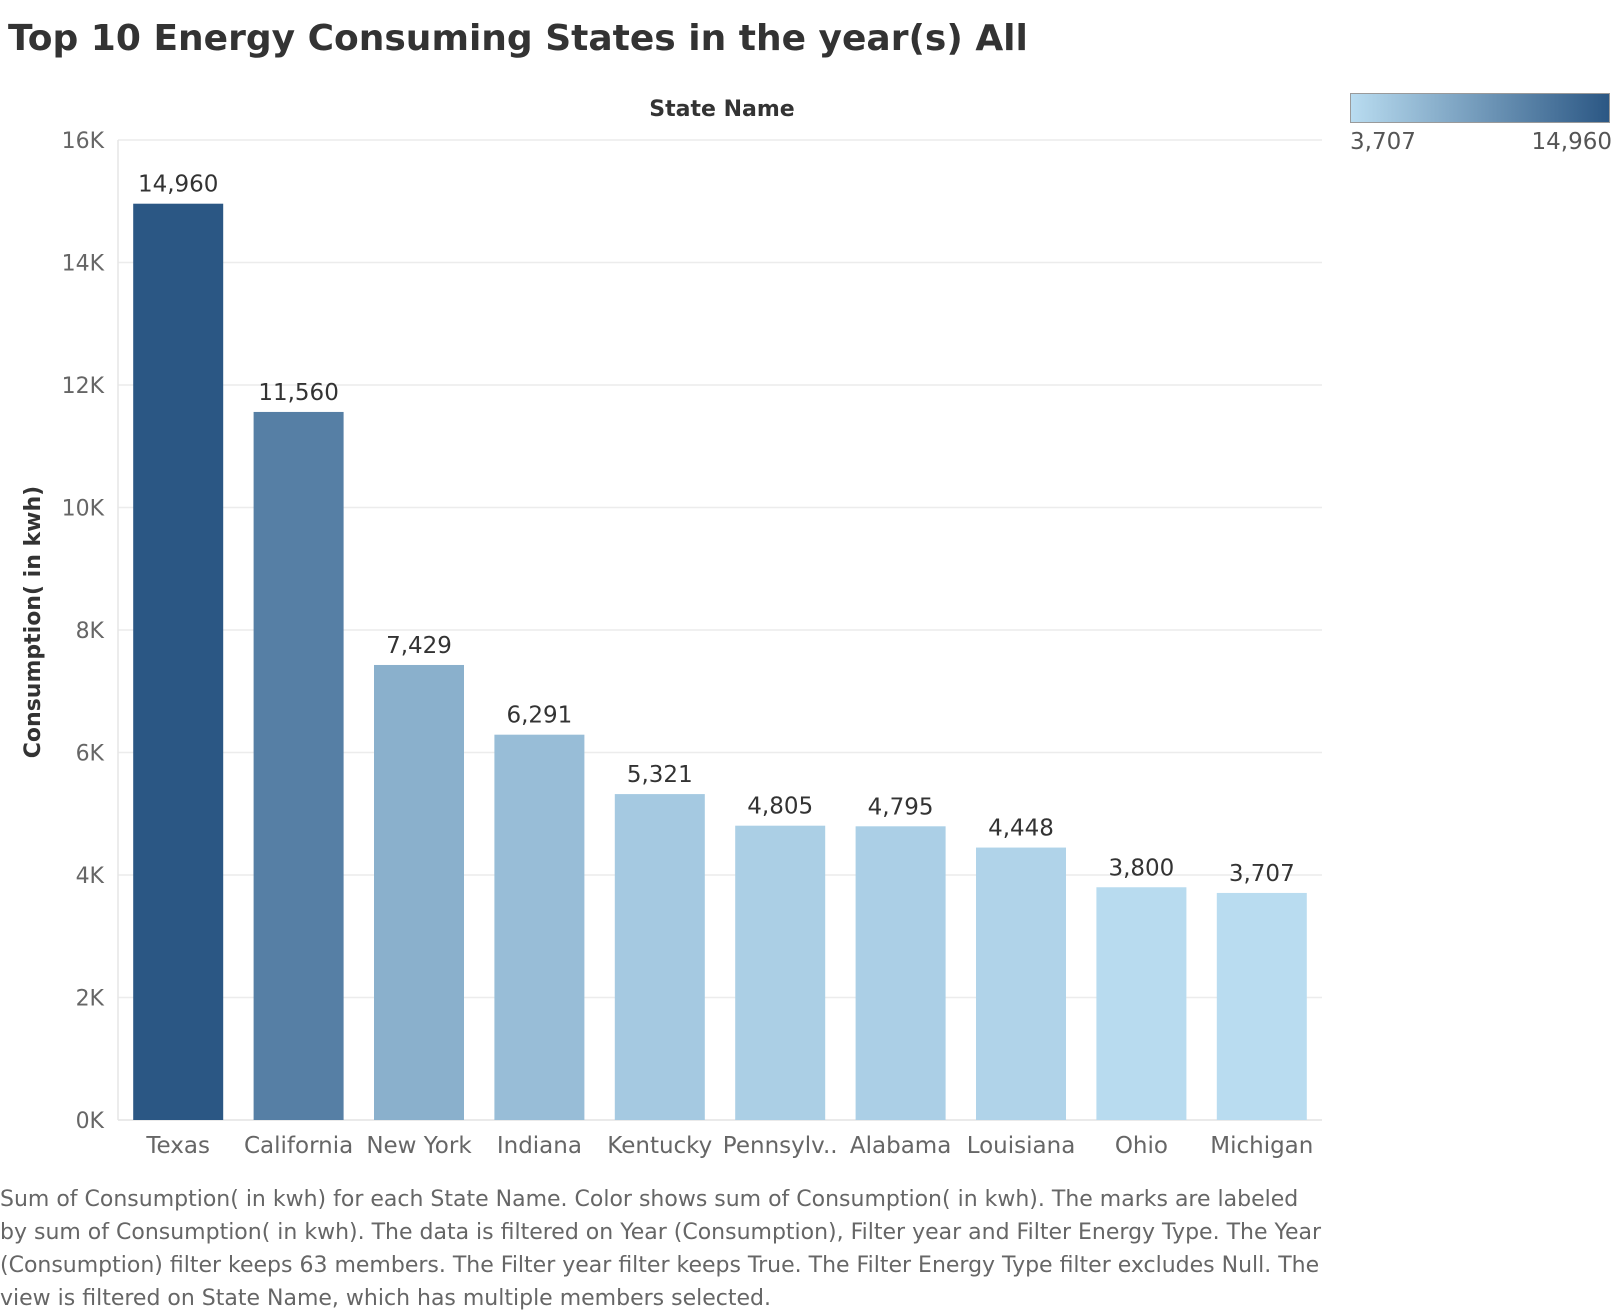 The width and height of the screenshot is (1618, 1315). I want to click on y-tick-label: 8K, so click(90, 631).